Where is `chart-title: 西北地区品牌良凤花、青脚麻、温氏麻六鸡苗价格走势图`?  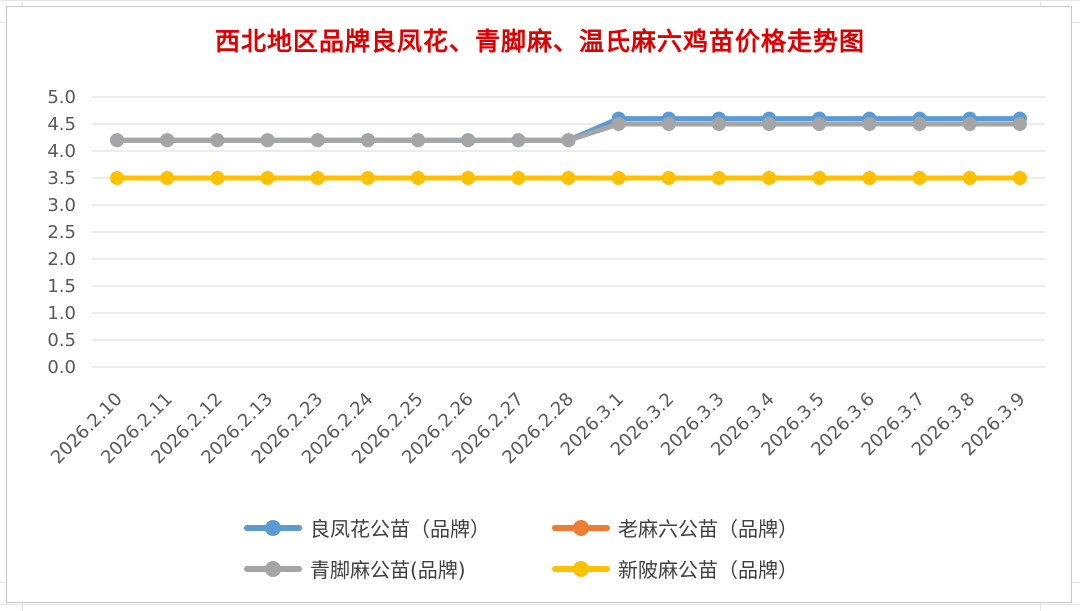 chart-title: 西北地区品牌良凤花、青脚麻、温氏麻六鸡苗价格走势图 is located at coordinates (539, 41).